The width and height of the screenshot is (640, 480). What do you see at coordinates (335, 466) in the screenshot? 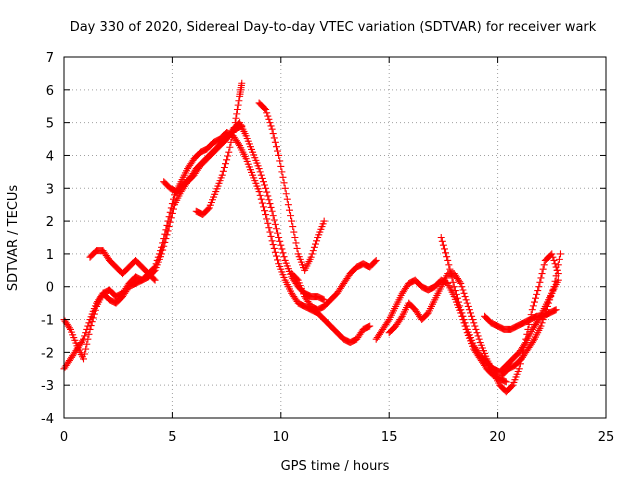
I see `x-axis-label: GPS time / hours` at bounding box center [335, 466].